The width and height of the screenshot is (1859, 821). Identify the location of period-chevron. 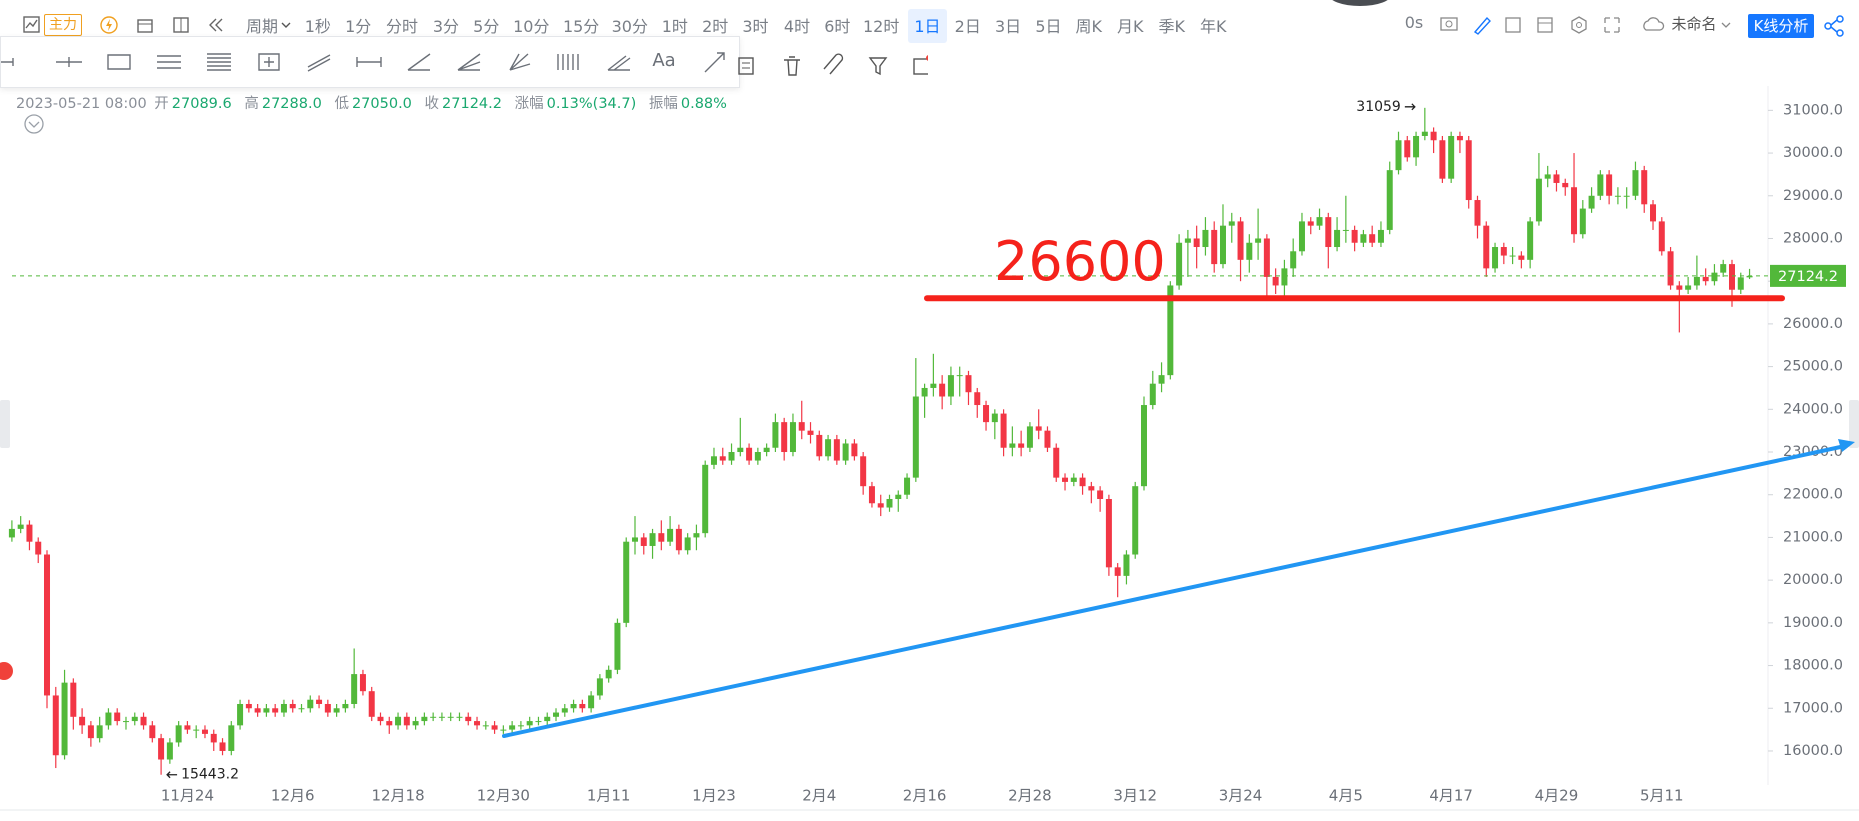
(286, 25).